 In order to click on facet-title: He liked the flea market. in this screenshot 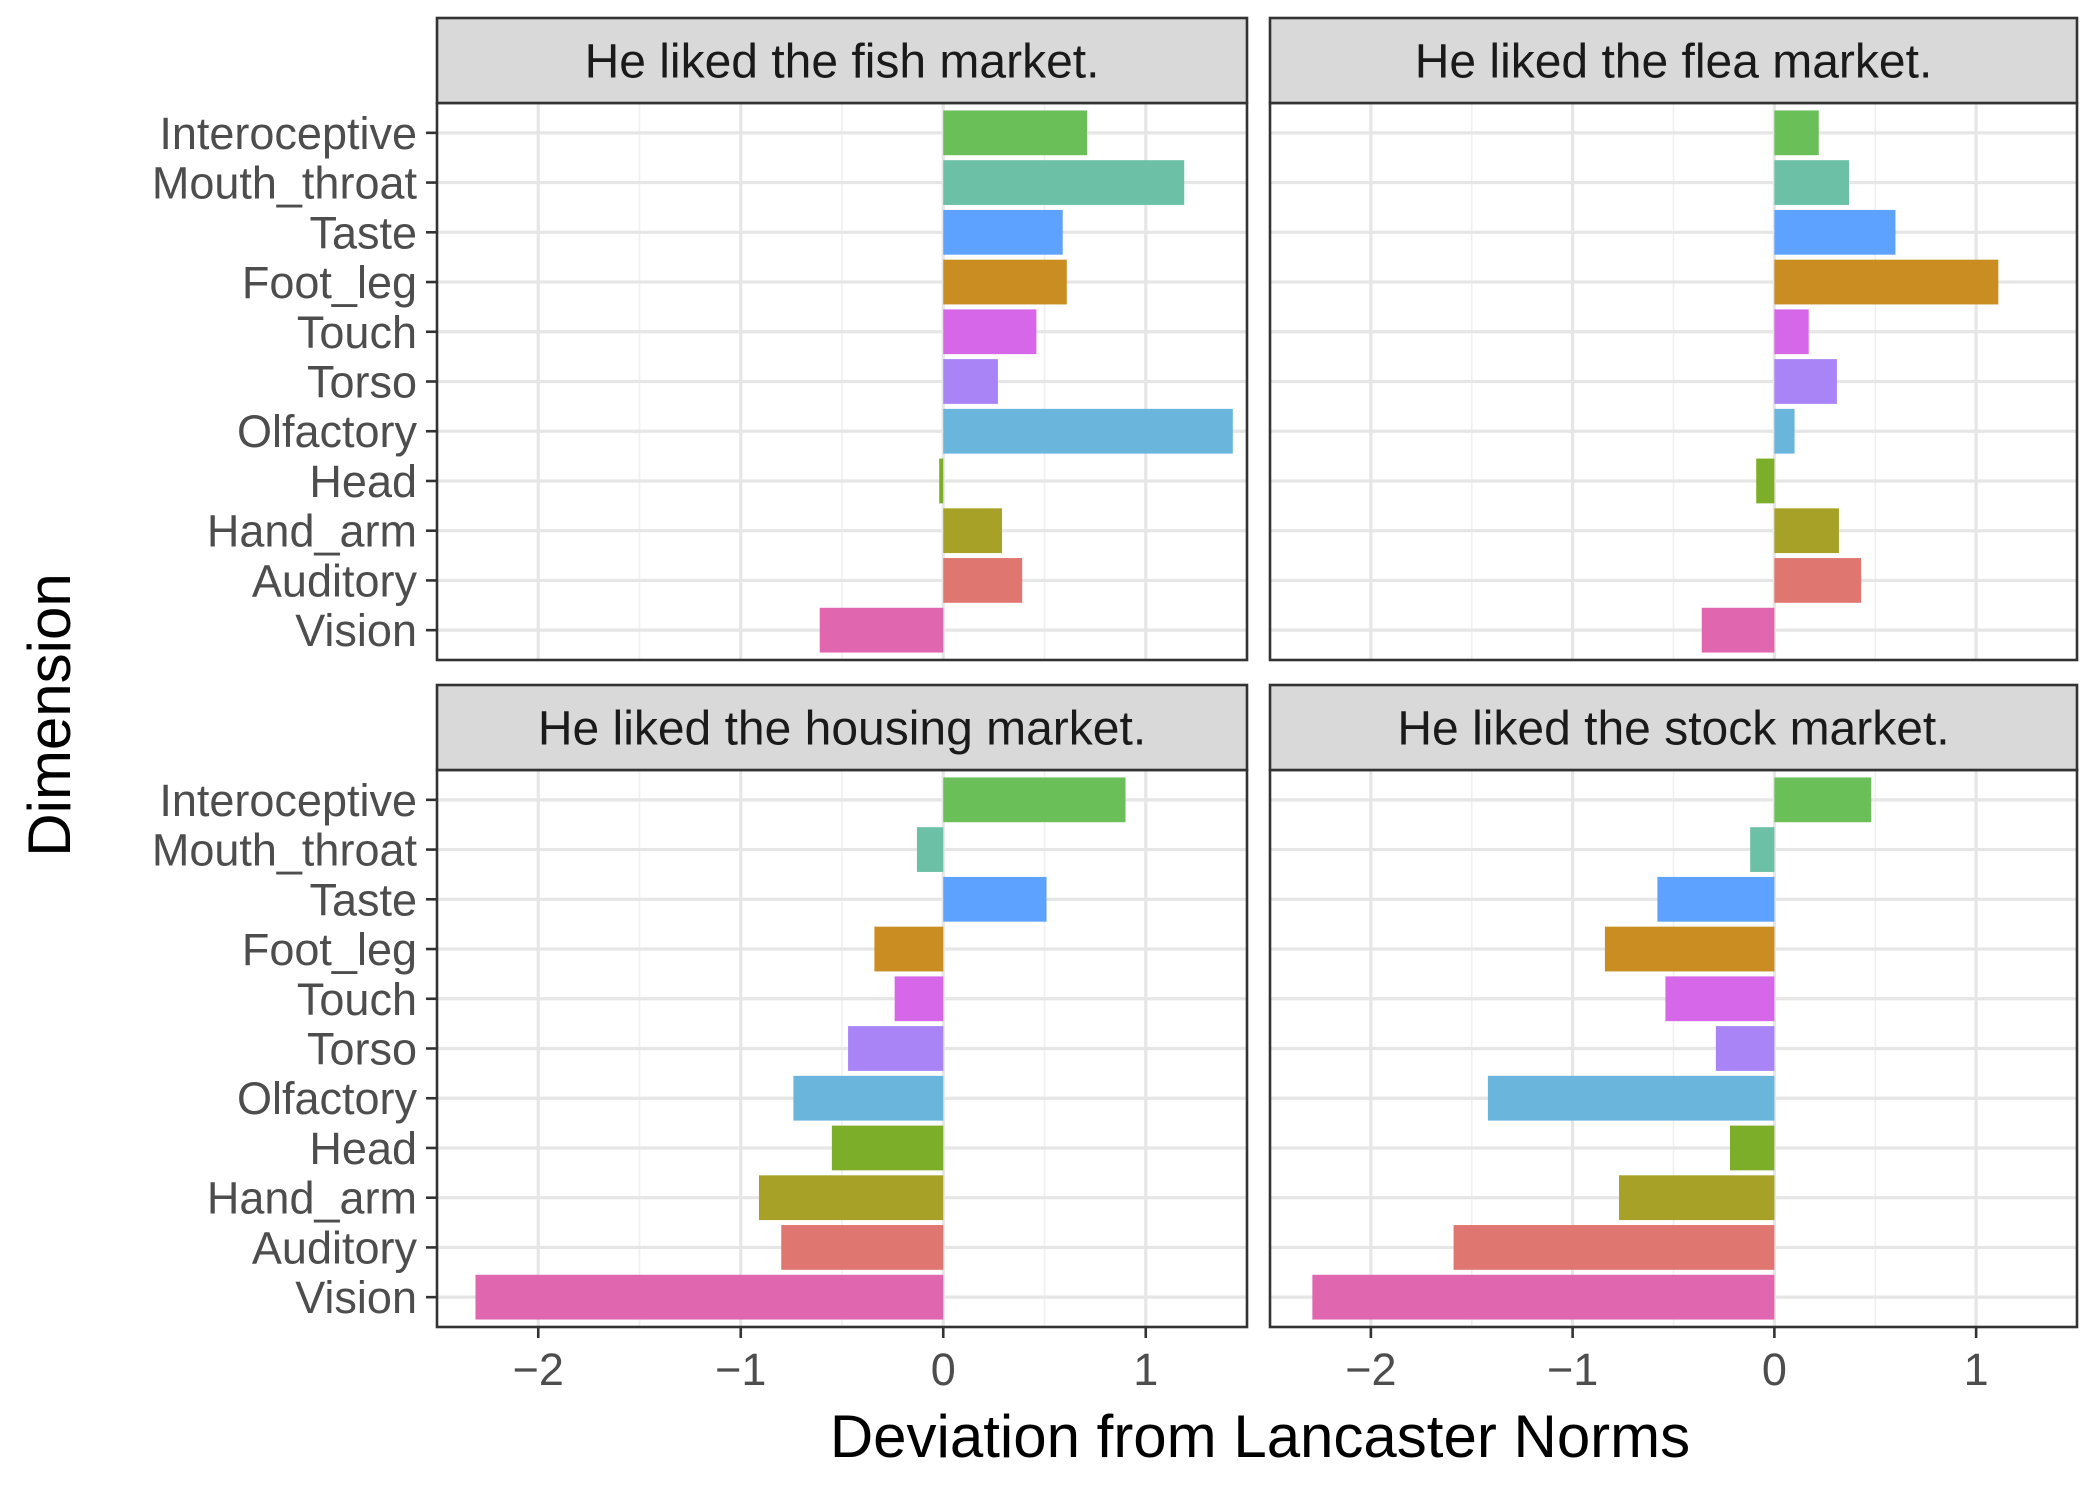, I will do `click(1674, 62)`.